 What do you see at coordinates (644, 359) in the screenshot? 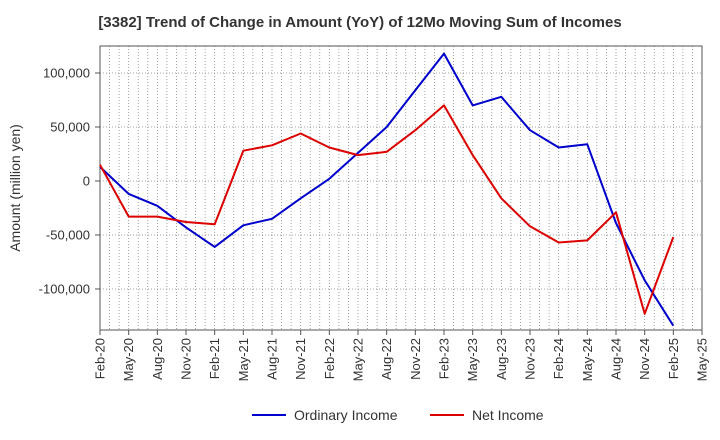
I see `x-tick-label: Nov-24` at bounding box center [644, 359].